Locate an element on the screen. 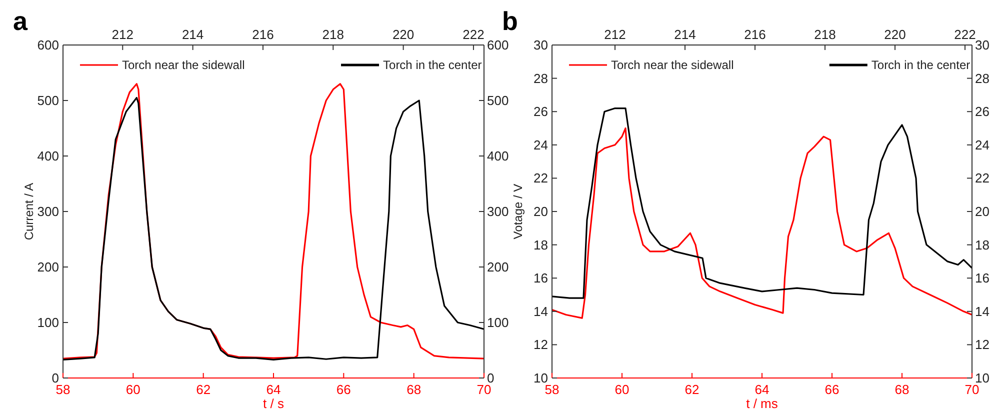 This screenshot has width=997, height=411. y2-tick-label: 500 is located at coordinates (498, 100).